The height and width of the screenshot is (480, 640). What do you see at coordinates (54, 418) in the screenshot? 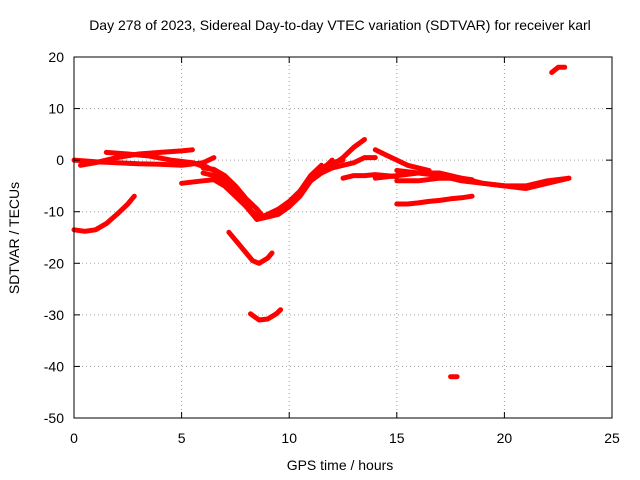
I see `y-tick-label: -50` at bounding box center [54, 418].